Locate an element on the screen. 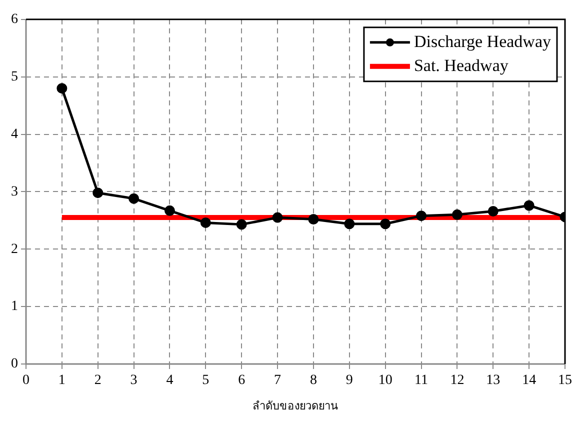  x-tick-label: 2 is located at coordinates (98, 380).